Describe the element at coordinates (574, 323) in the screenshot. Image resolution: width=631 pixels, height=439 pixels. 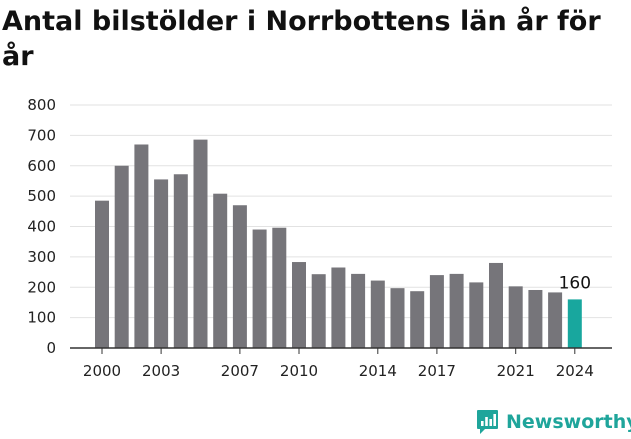
I see `bar-2024` at that location.